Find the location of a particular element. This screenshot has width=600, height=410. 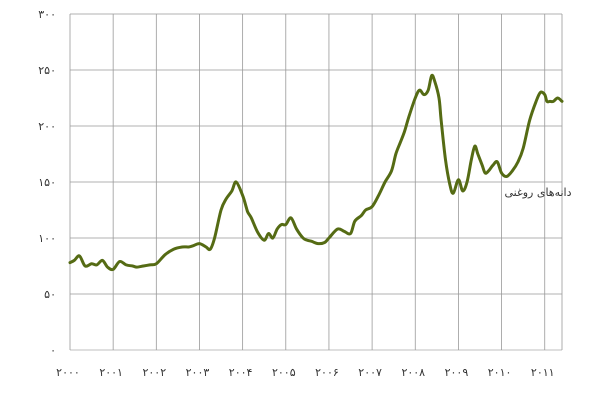

x-tick-label: ۲۰۰۶ is located at coordinates (327, 372).